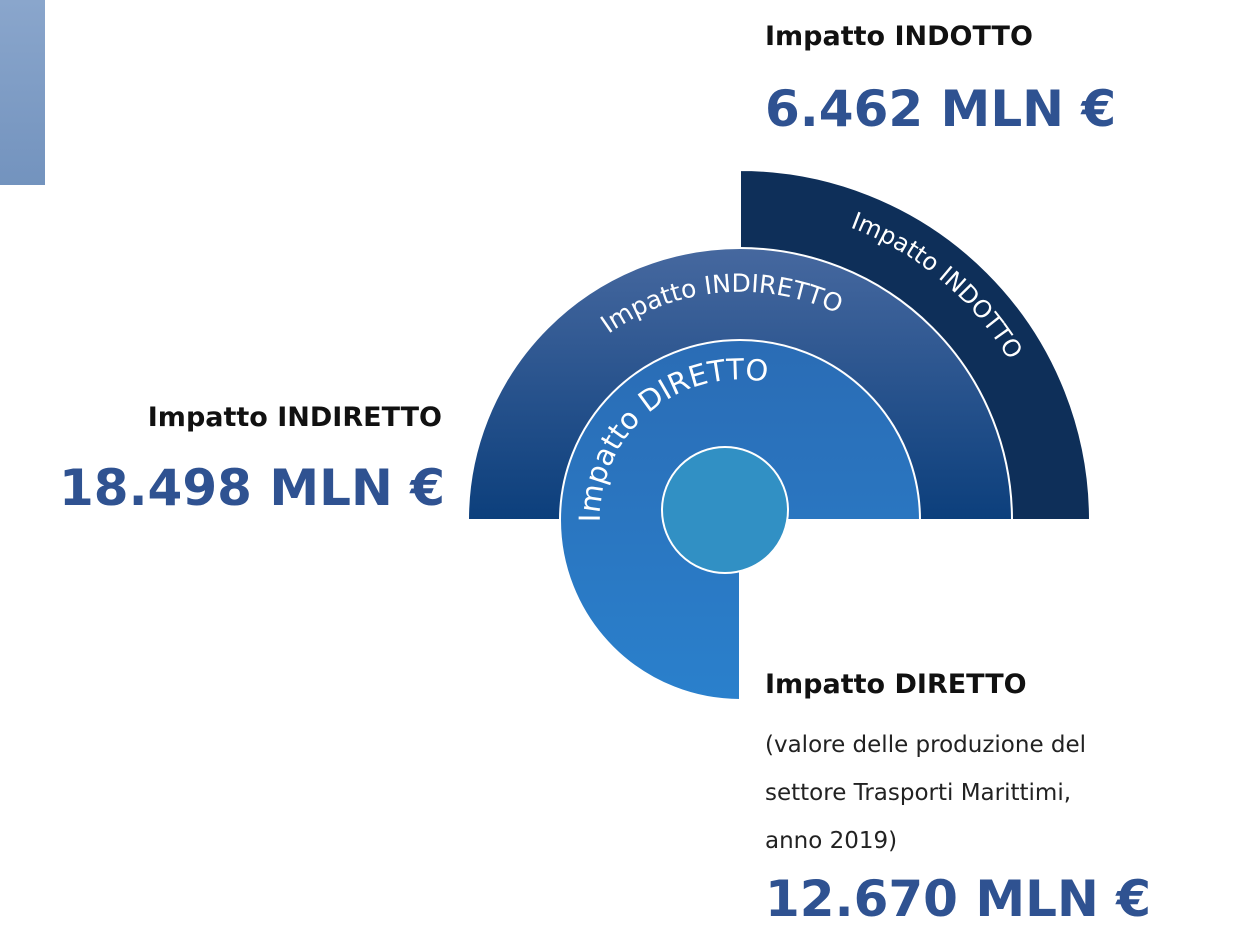 The width and height of the screenshot is (1253, 936). I want to click on diretto-description: settore Trasporti Marittimi,, so click(918, 793).